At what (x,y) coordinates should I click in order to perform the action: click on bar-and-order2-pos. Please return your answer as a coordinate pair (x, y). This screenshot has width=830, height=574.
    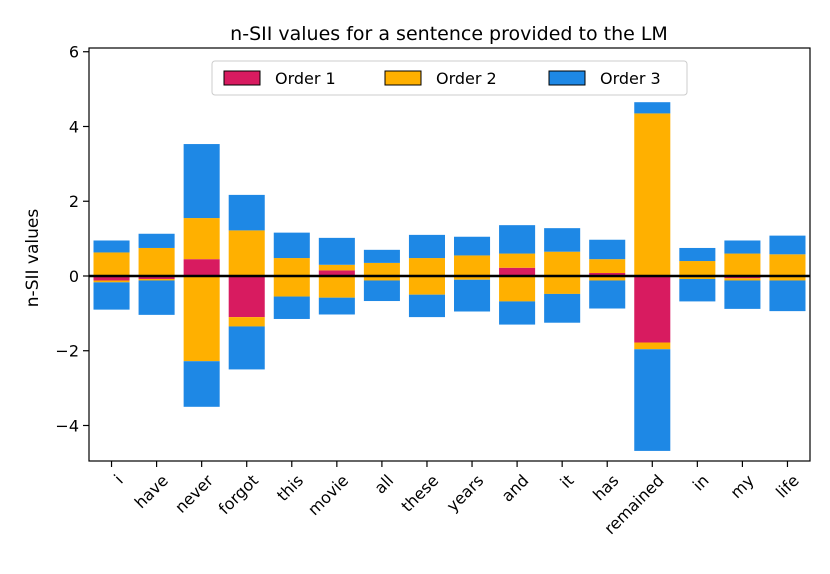
    Looking at the image, I should click on (517, 260).